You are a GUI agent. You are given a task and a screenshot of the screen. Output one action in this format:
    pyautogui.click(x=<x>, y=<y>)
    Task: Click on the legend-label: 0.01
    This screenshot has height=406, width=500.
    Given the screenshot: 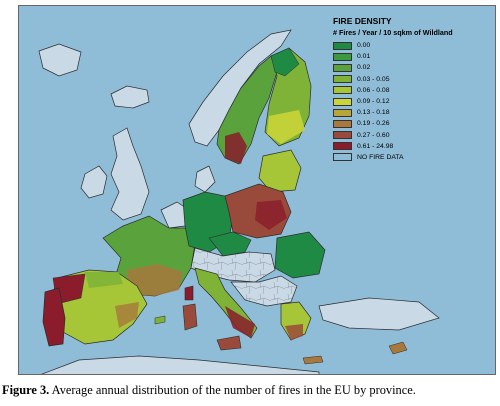 What is the action you would take?
    pyautogui.click(x=364, y=57)
    